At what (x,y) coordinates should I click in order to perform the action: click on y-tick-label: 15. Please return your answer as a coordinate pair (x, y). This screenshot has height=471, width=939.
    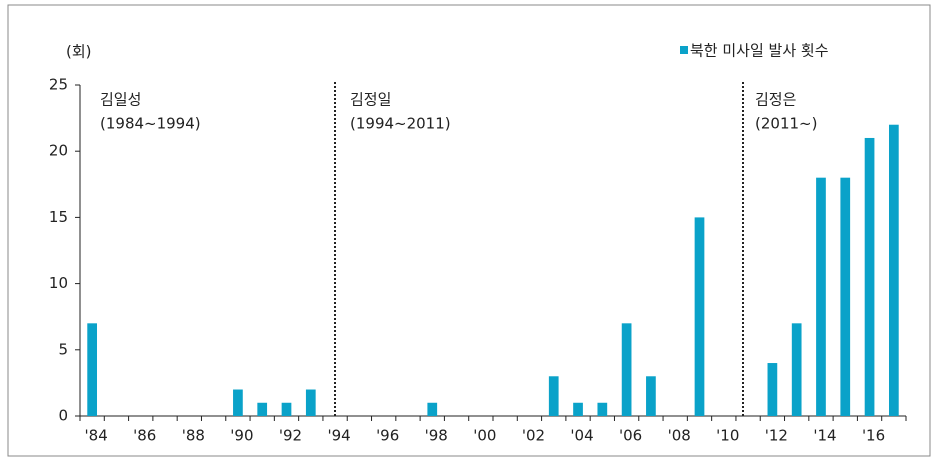
    Looking at the image, I should click on (58, 217).